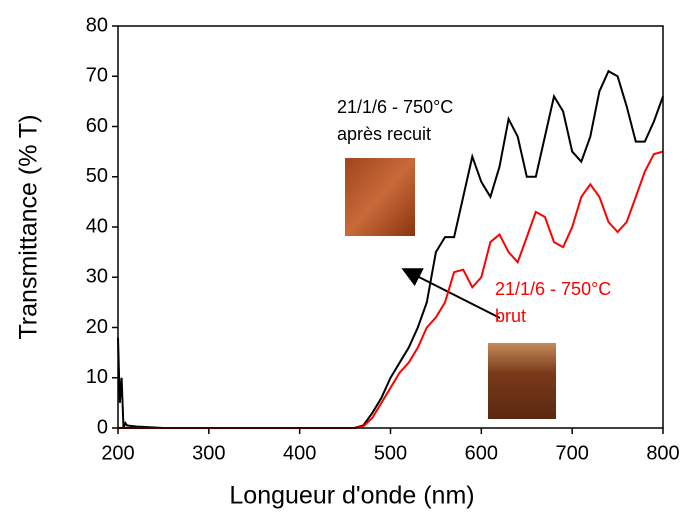  Describe the element at coordinates (97, 76) in the screenshot. I see `y-tick-label: 70` at that location.